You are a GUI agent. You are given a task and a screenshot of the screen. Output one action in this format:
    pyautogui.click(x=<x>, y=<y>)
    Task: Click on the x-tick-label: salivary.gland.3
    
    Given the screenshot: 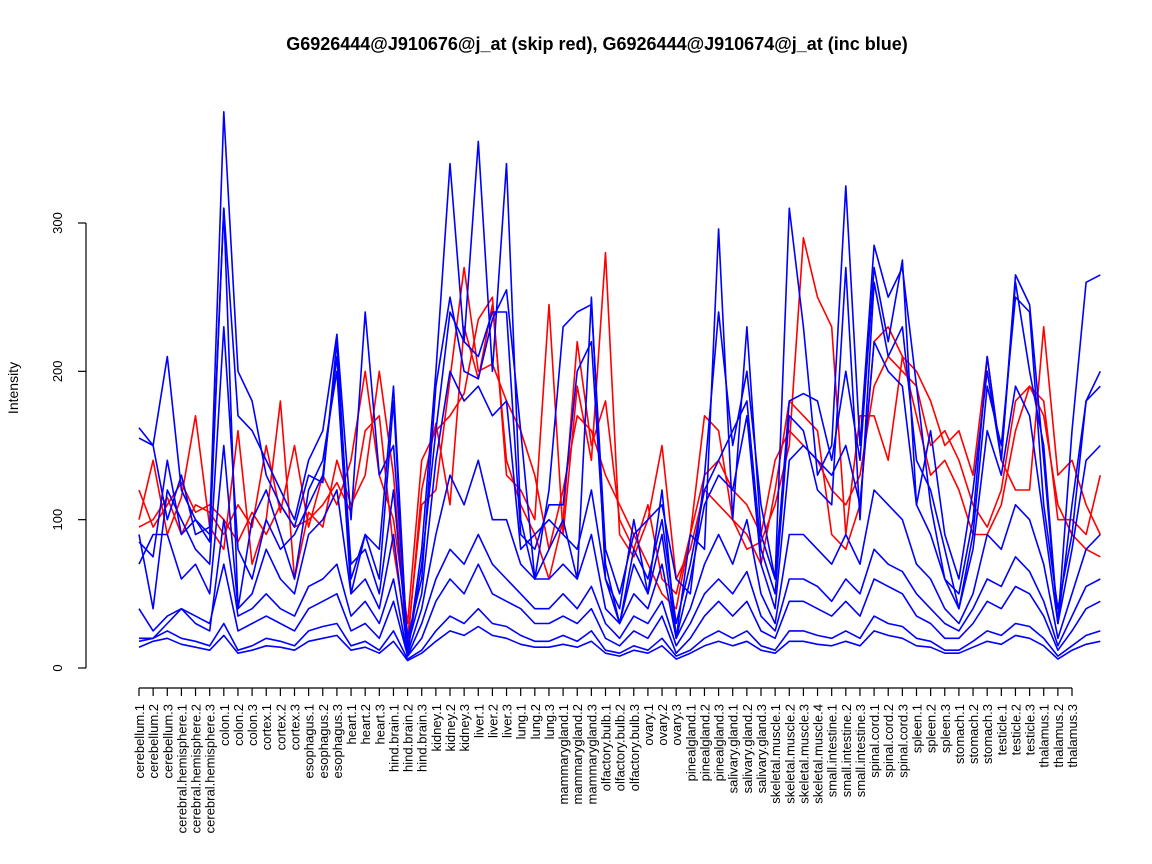 What is the action you would take?
    pyautogui.click(x=761, y=748)
    